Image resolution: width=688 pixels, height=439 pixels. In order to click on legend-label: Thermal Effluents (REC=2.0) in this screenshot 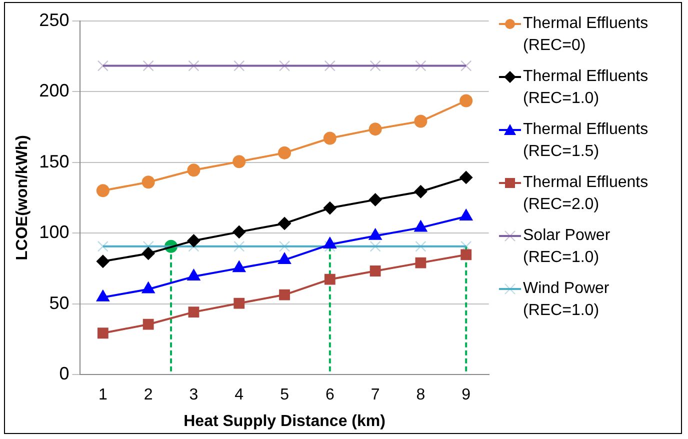, I will do `click(586, 194)`.